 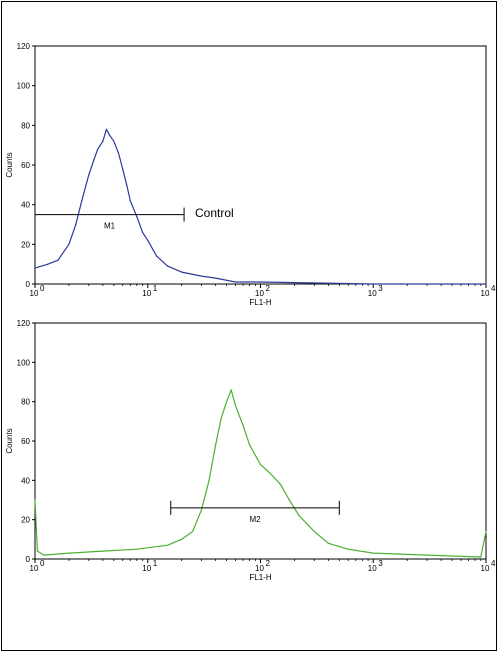 What do you see at coordinates (24, 46) in the screenshot?
I see `y-tick-label: 120` at bounding box center [24, 46].